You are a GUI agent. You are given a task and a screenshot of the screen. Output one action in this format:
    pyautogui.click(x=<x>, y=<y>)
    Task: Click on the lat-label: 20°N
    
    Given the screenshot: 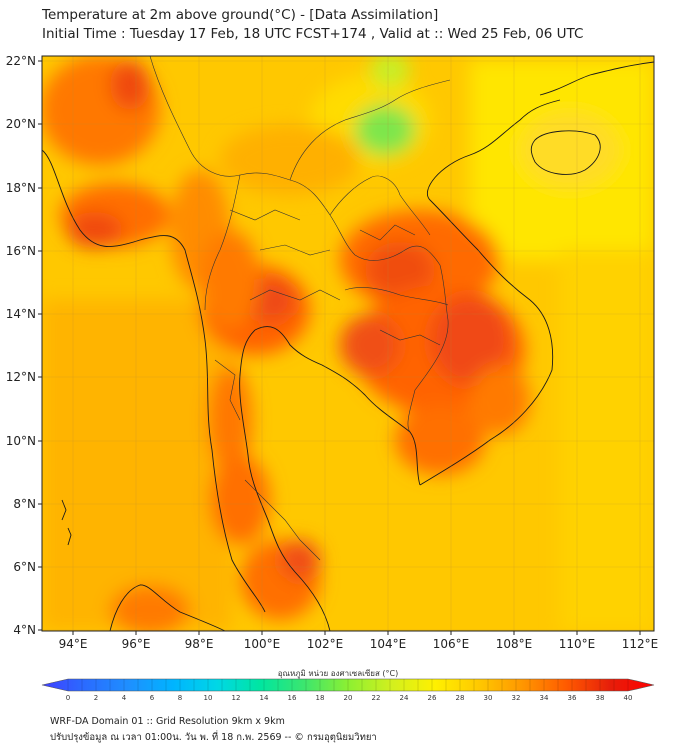 What is the action you would take?
    pyautogui.click(x=21, y=124)
    